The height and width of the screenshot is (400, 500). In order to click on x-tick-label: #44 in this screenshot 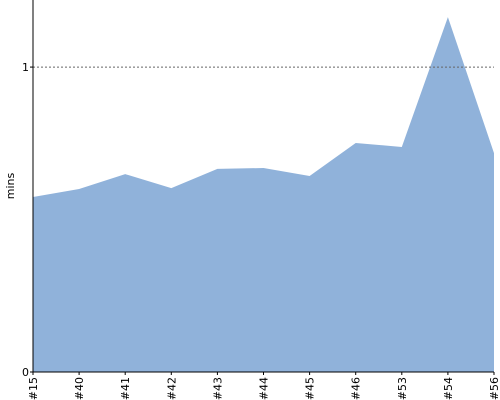, I will do `click(264, 388)`.